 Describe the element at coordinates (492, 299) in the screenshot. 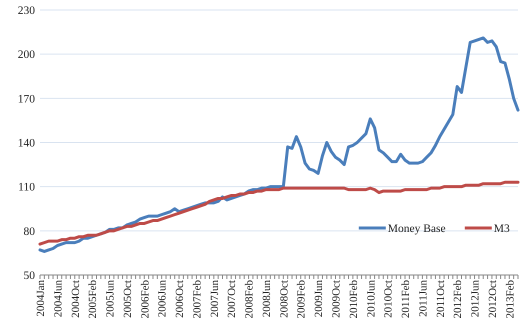

I see `x-tick-label: 2012Oct` at that location.